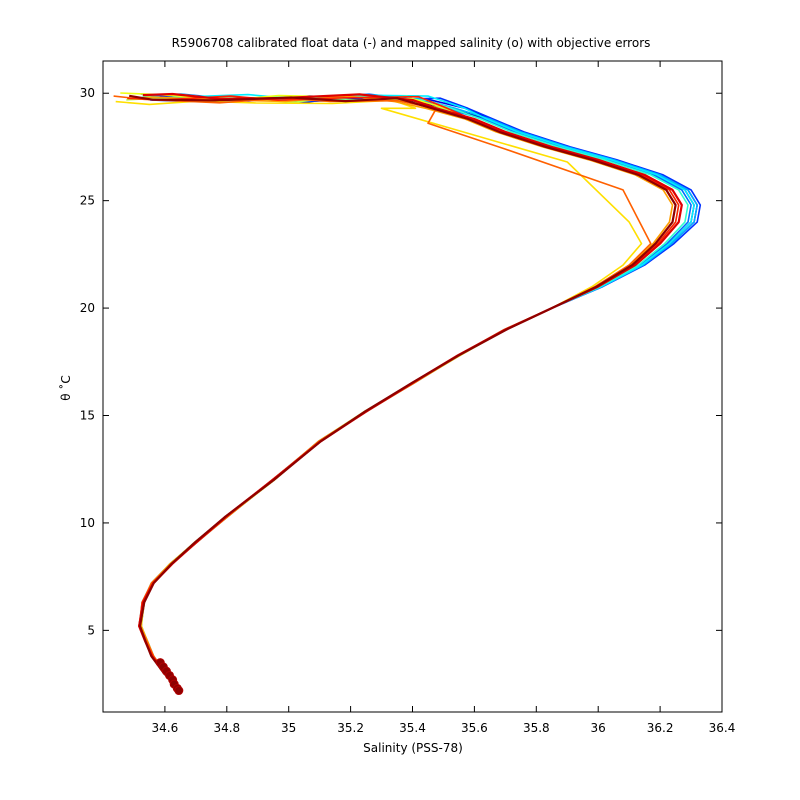 Image resolution: width=800 pixels, height=800 pixels. Describe the element at coordinates (413, 748) in the screenshot. I see `x-axis-label: Salinity (PSS-78)` at that location.